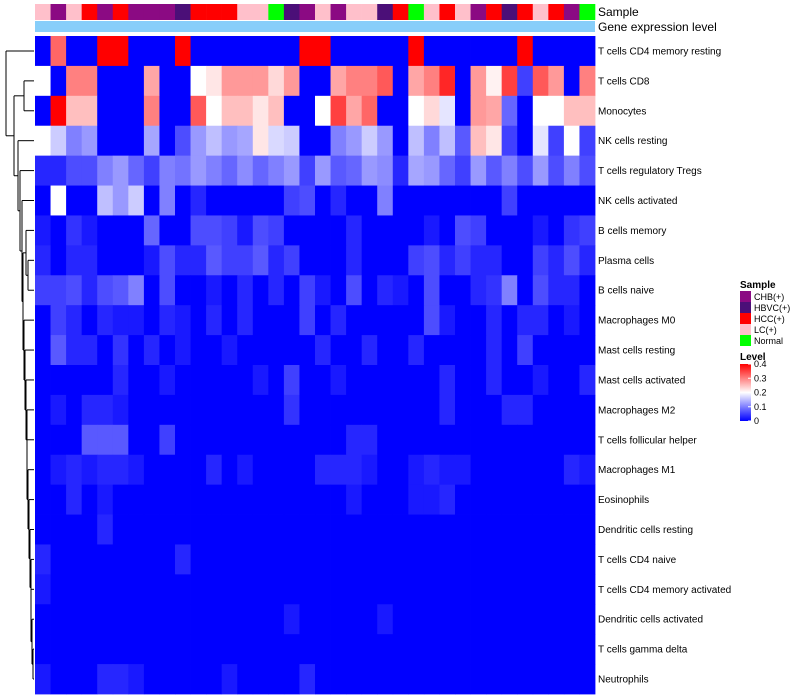  I want to click on row-label: Dendritic cells activated, so click(650, 620).